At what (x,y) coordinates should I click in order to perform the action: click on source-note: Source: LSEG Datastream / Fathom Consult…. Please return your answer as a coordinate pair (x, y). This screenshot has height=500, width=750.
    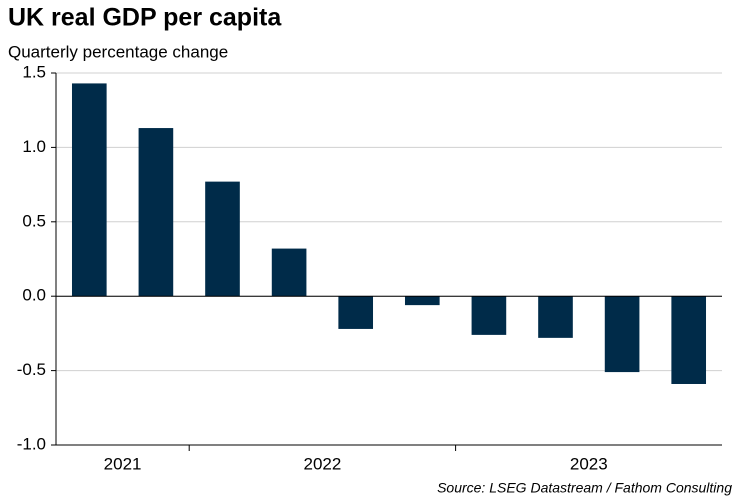
    Looking at the image, I should click on (584, 488).